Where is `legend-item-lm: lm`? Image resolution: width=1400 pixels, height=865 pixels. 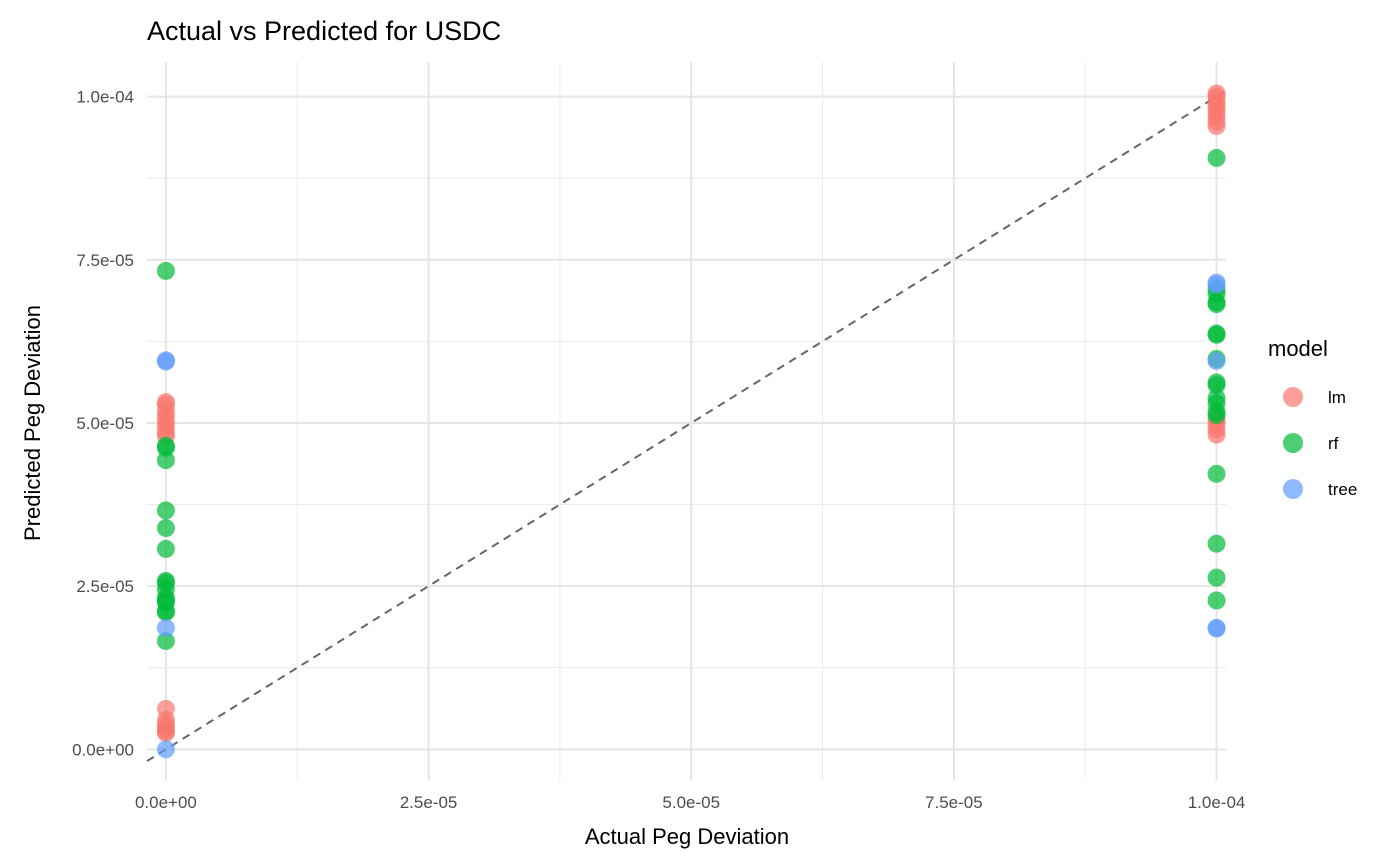
legend-item-lm: lm is located at coordinates (1314, 397).